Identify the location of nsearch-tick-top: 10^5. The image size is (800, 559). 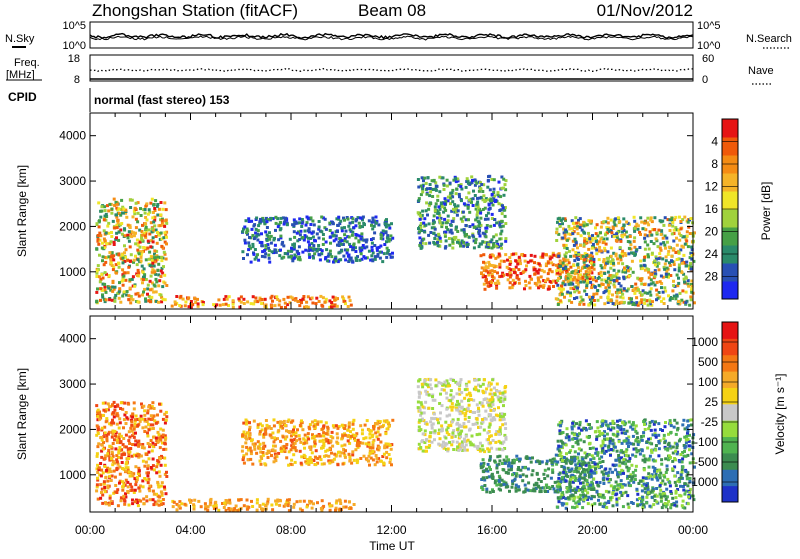
(709, 26).